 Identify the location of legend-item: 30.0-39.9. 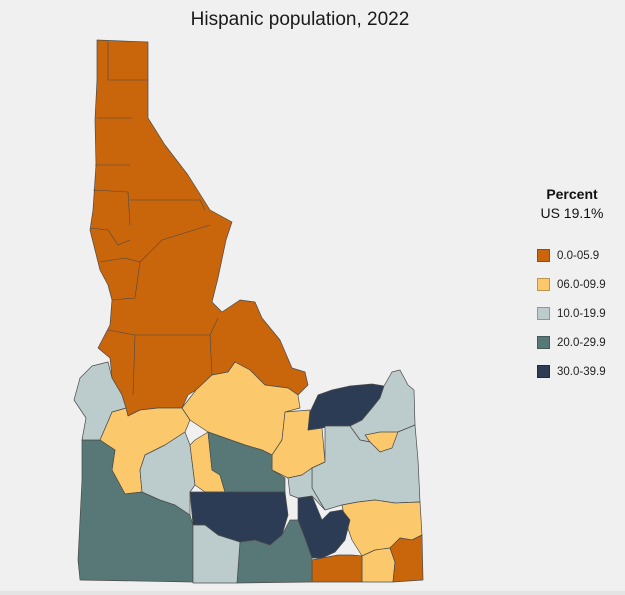
(577, 371).